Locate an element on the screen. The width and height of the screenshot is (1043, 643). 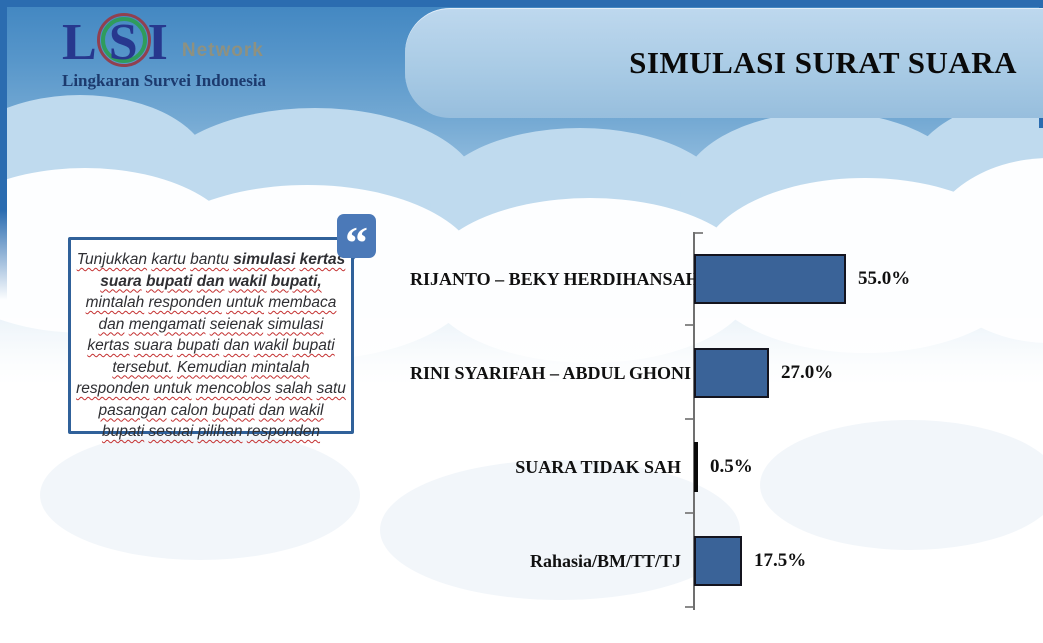
misspelled-word: satu is located at coordinates (331, 388).